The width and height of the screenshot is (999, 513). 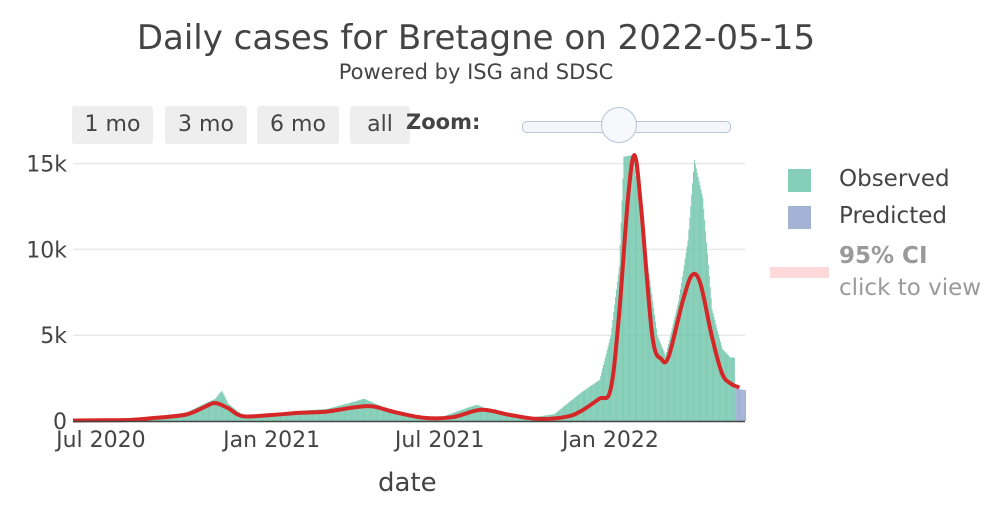 I want to click on x-tick-label: Jul 2021, so click(x=439, y=440).